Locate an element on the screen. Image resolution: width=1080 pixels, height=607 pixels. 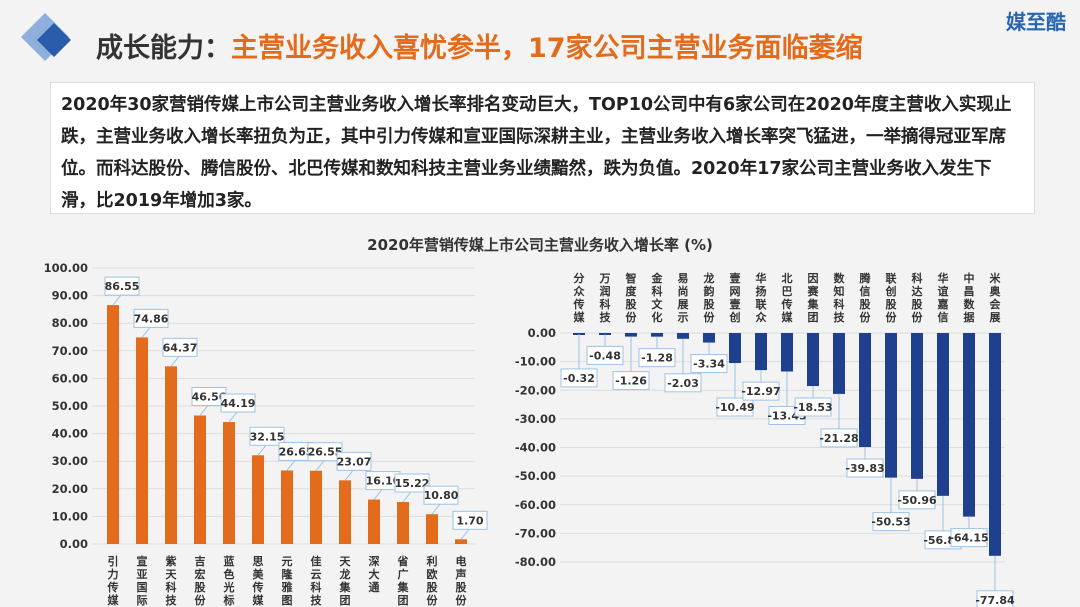
x-tick-label: 力 is located at coordinates (113, 574).